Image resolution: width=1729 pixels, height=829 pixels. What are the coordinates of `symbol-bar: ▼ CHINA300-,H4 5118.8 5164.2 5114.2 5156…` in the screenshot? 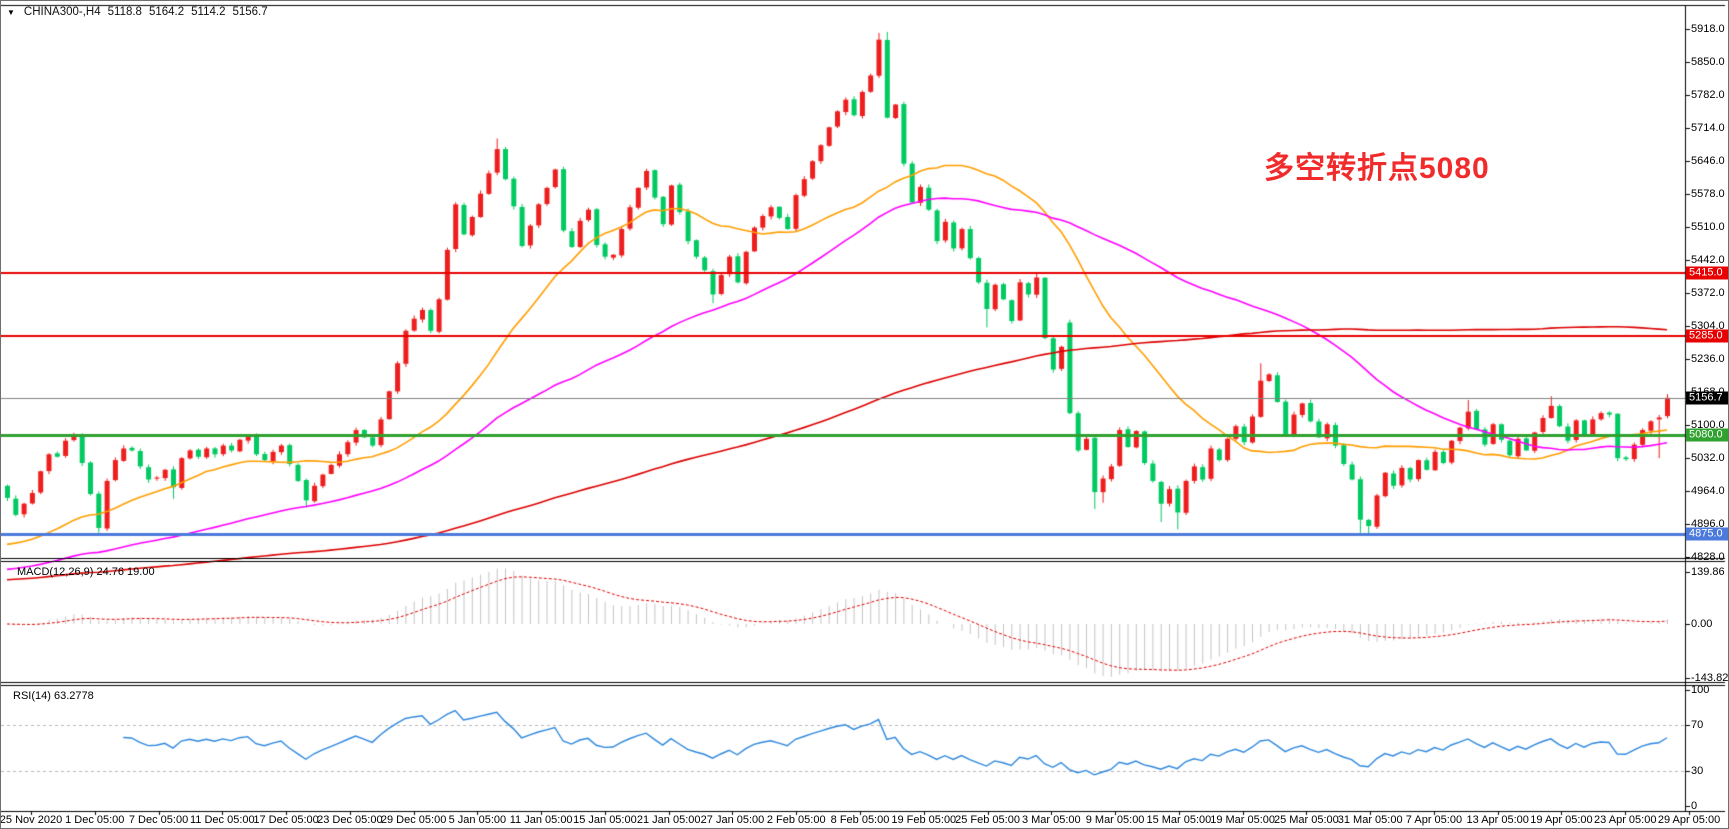 It's located at (137, 12).